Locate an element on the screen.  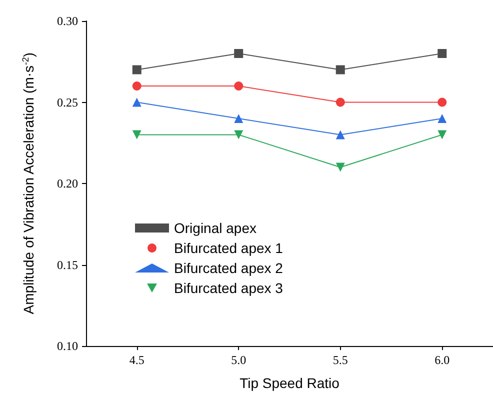
y-tick-label: 0.25 is located at coordinates (67, 102).